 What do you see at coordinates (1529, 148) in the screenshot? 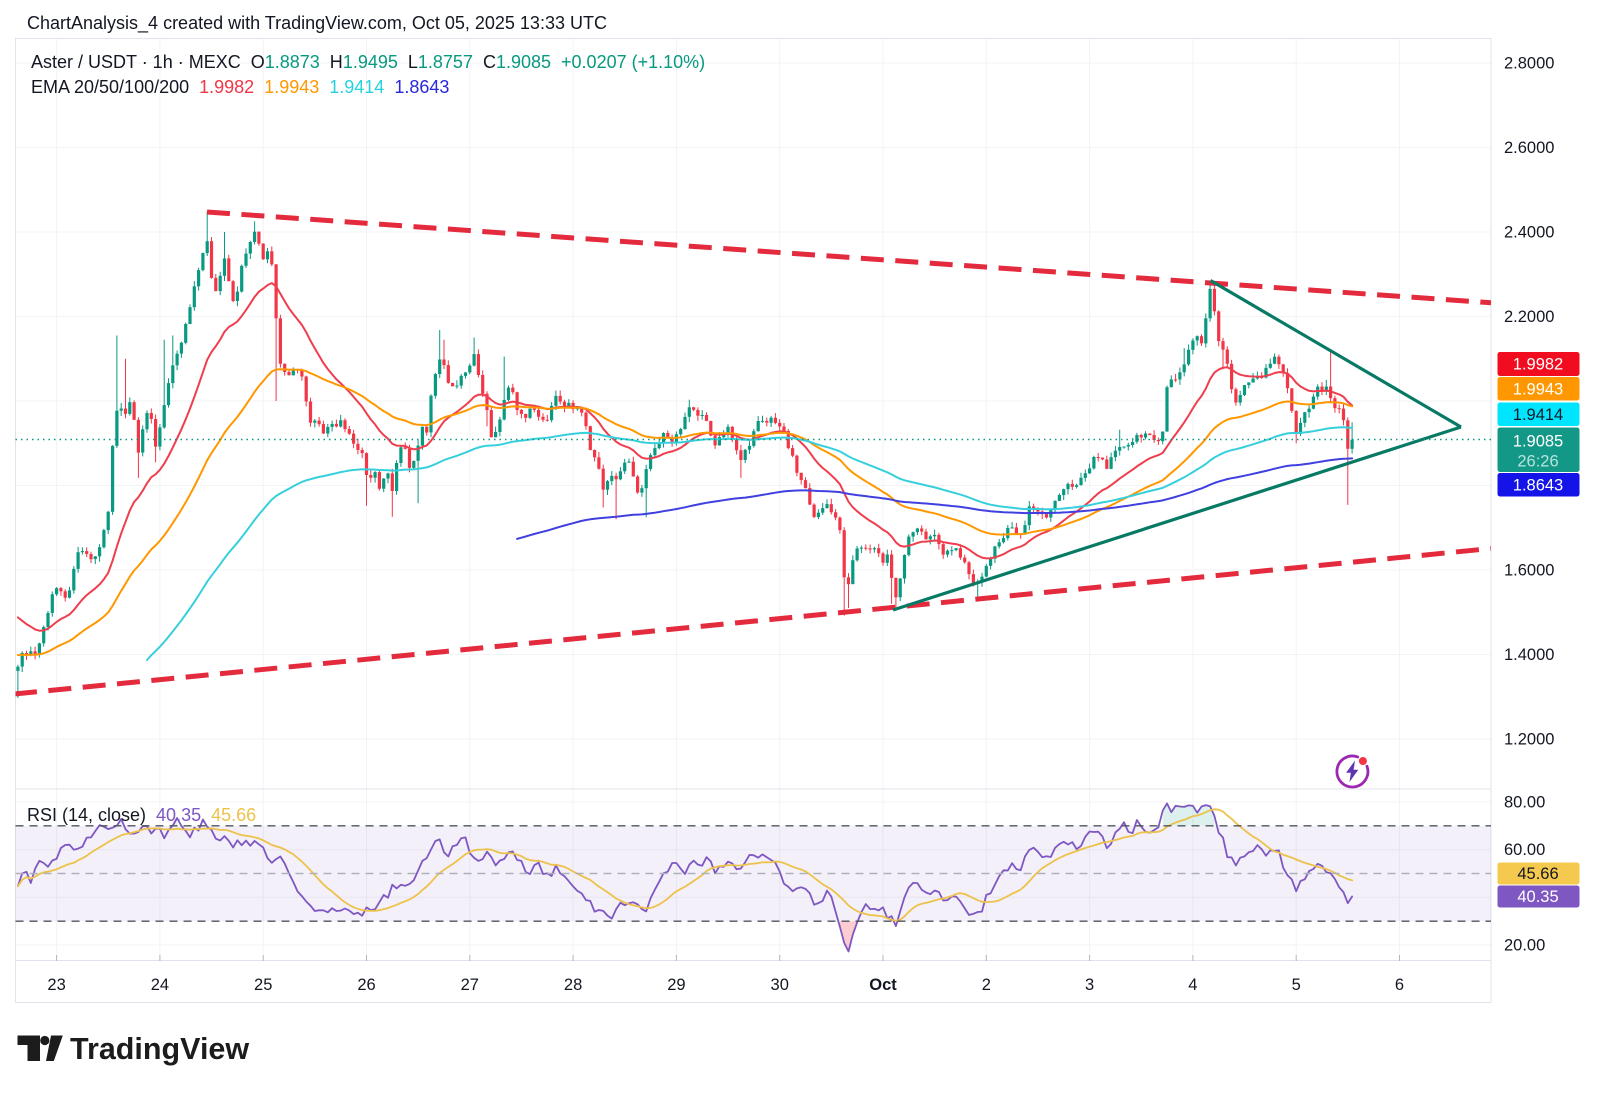
I see `svg-text: 2.6000` at bounding box center [1529, 148].